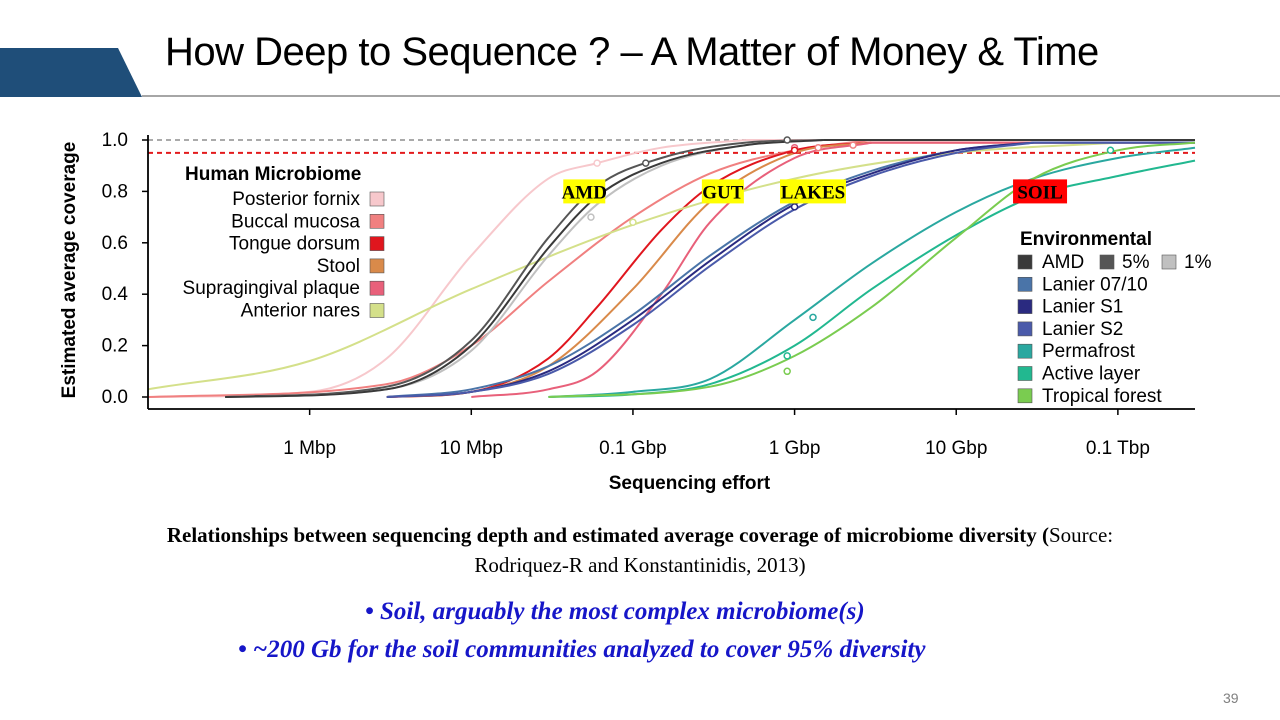 The width and height of the screenshot is (1280, 720). I want to click on legend-env-label: Lanier S1, so click(1082, 307).